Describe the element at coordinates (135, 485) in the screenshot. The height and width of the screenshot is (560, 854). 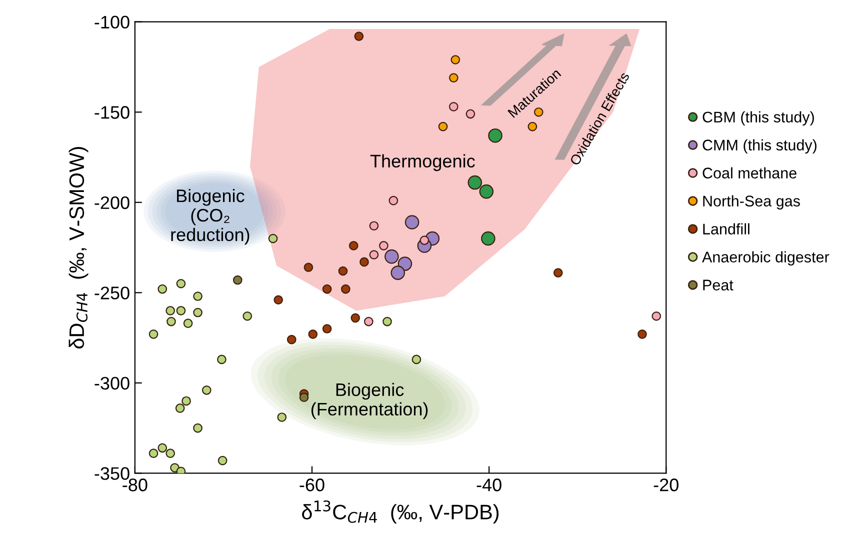
I see `x-tick-label: -80` at that location.